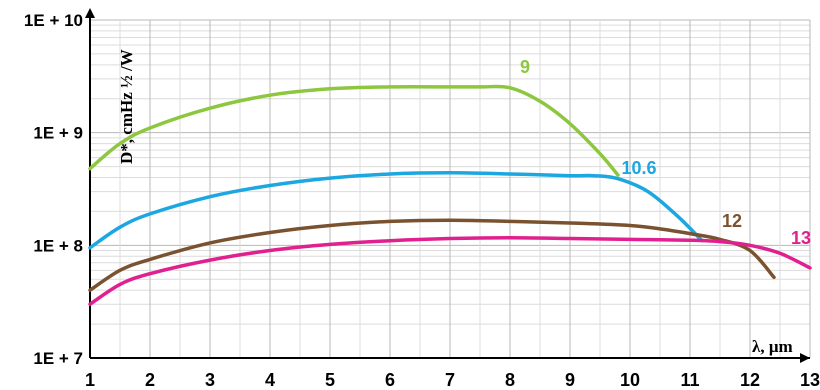  Describe the element at coordinates (58, 133) in the screenshot. I see `y-tick-label: 1E + 9` at that location.